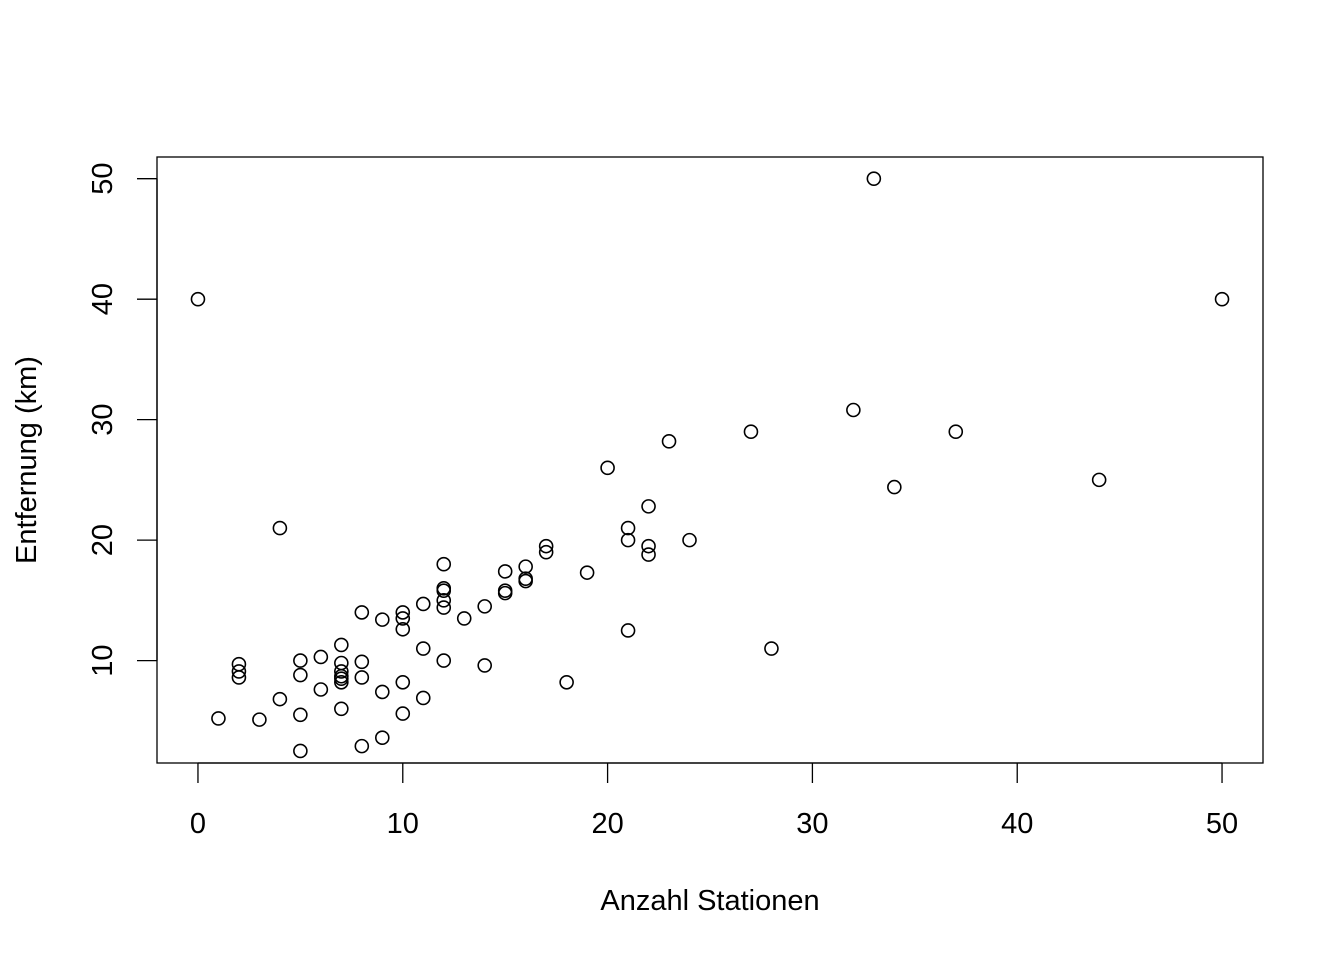 This screenshot has width=1344, height=960. I want to click on x-tick-label-1: 10, so click(403, 824).